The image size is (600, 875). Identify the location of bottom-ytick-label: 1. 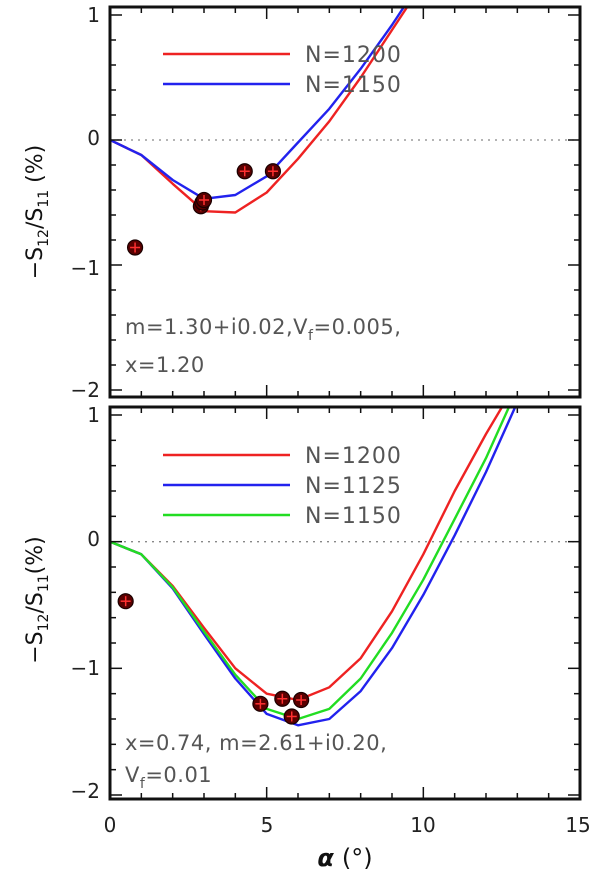
(93, 415).